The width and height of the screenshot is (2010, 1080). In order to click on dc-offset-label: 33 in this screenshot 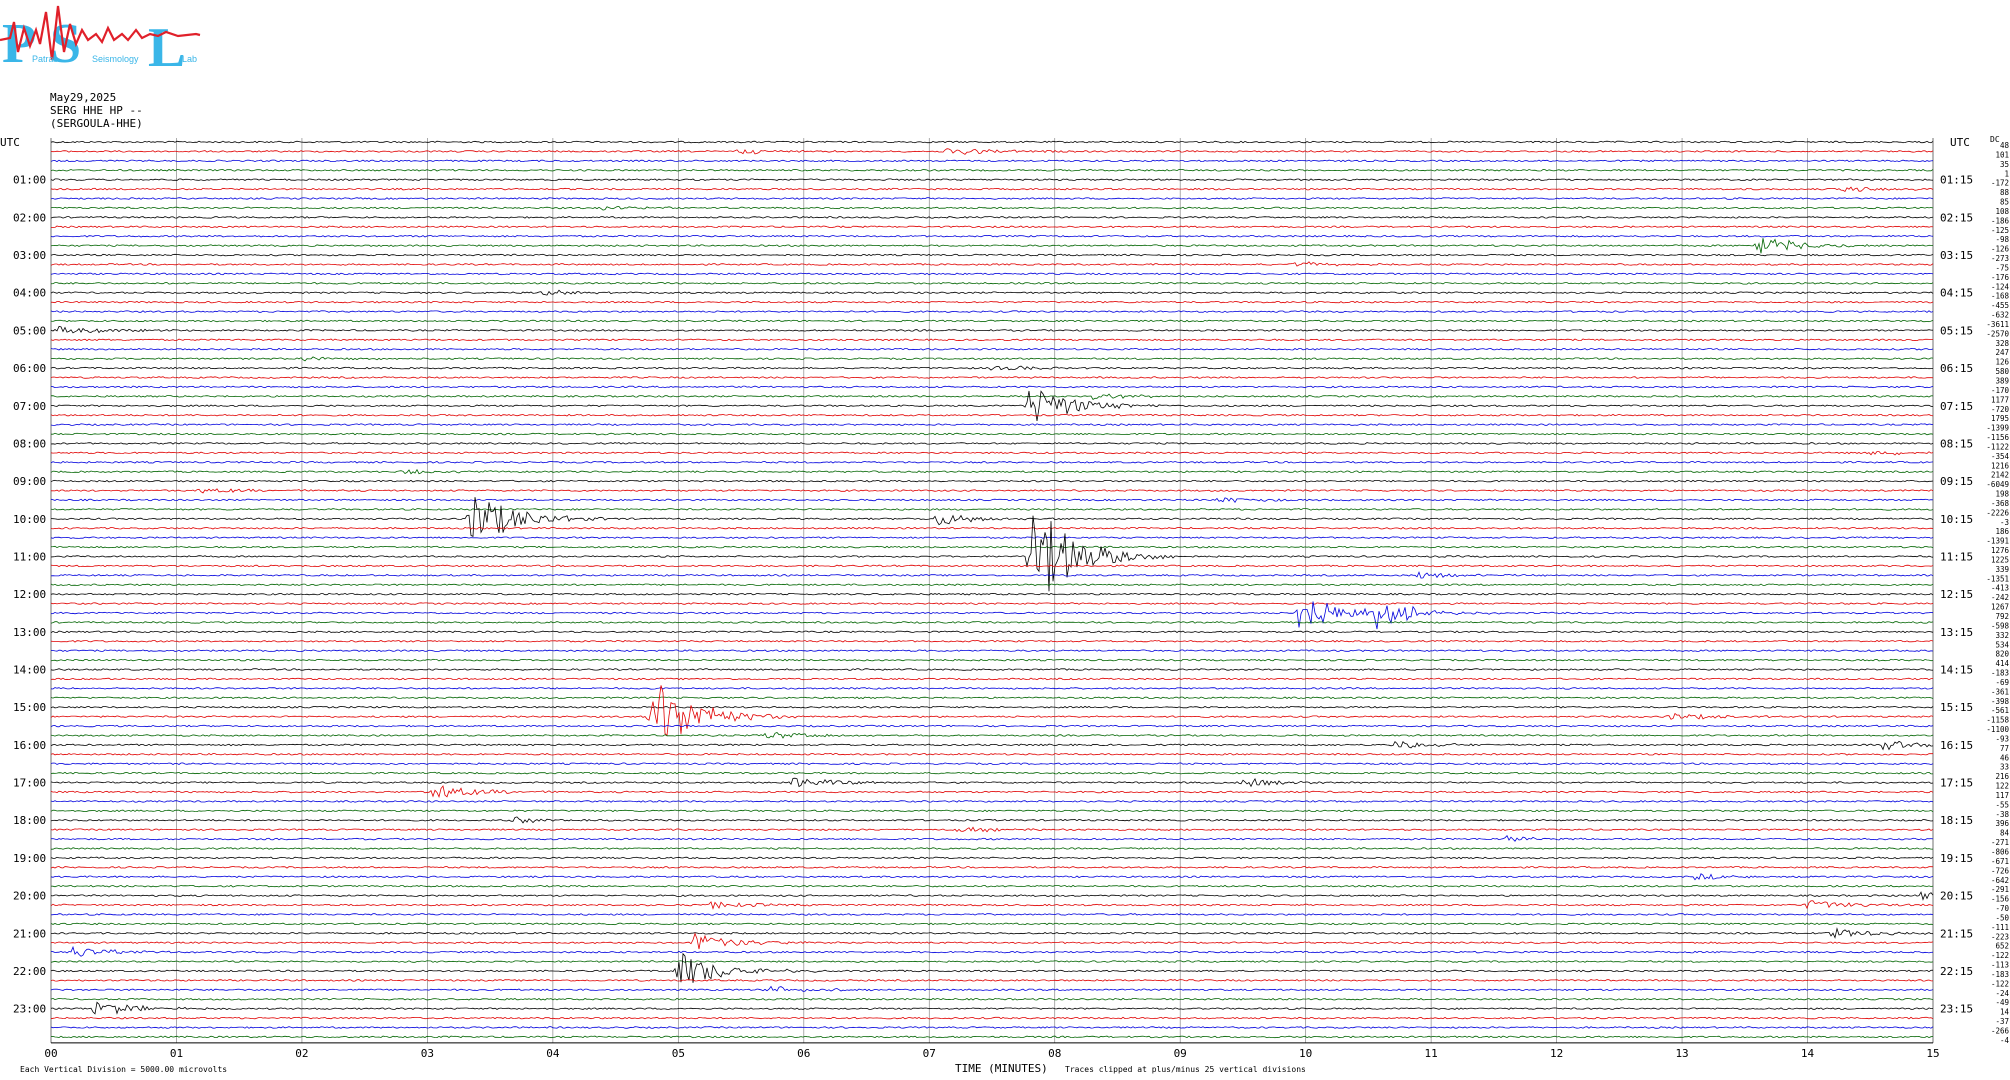, I will do `click(2004, 767)`.